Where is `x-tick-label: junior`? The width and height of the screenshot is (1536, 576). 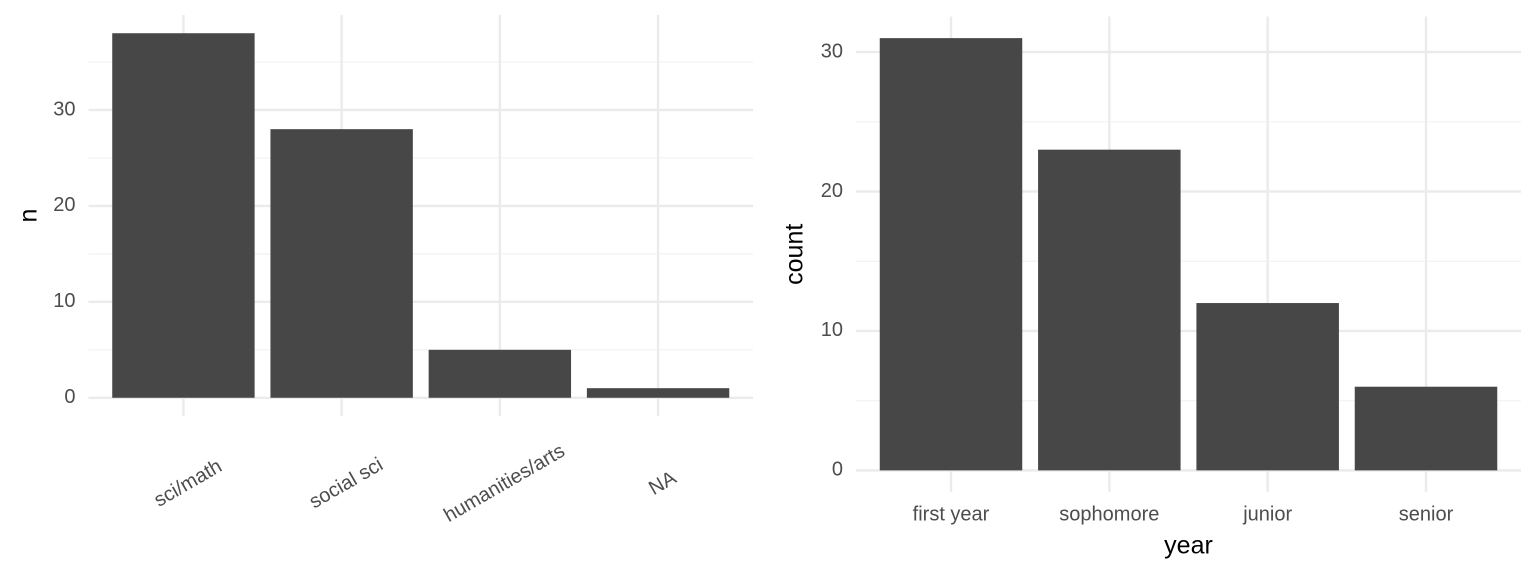 x-tick-label: junior is located at coordinates (1267, 514).